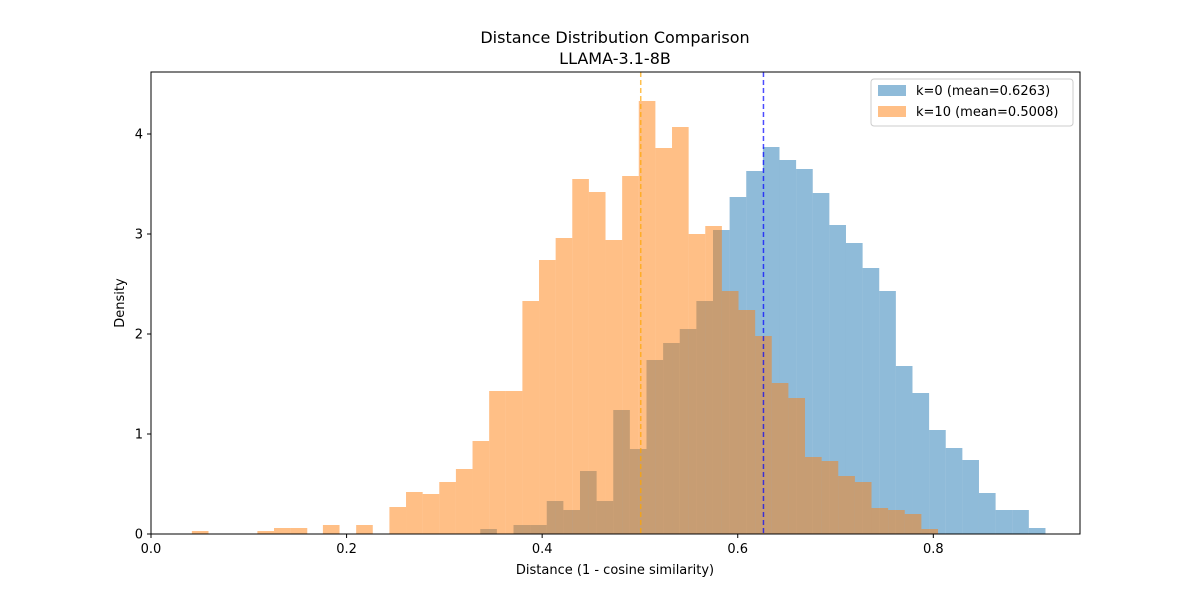 This screenshot has width=1200, height=600. Describe the element at coordinates (892, 90) in the screenshot. I see `legend-swatch-k0` at that location.